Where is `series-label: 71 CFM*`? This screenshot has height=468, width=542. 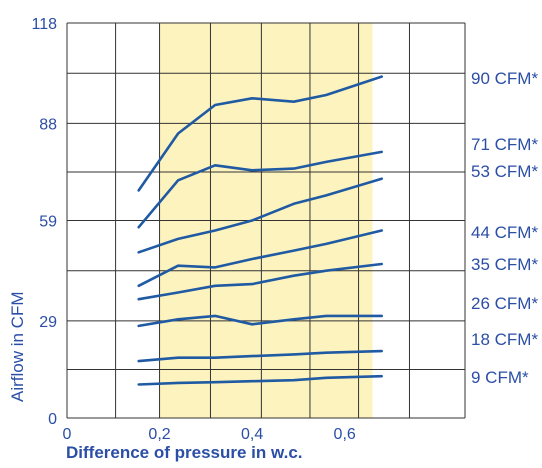 series-label: 71 CFM* is located at coordinates (504, 144).